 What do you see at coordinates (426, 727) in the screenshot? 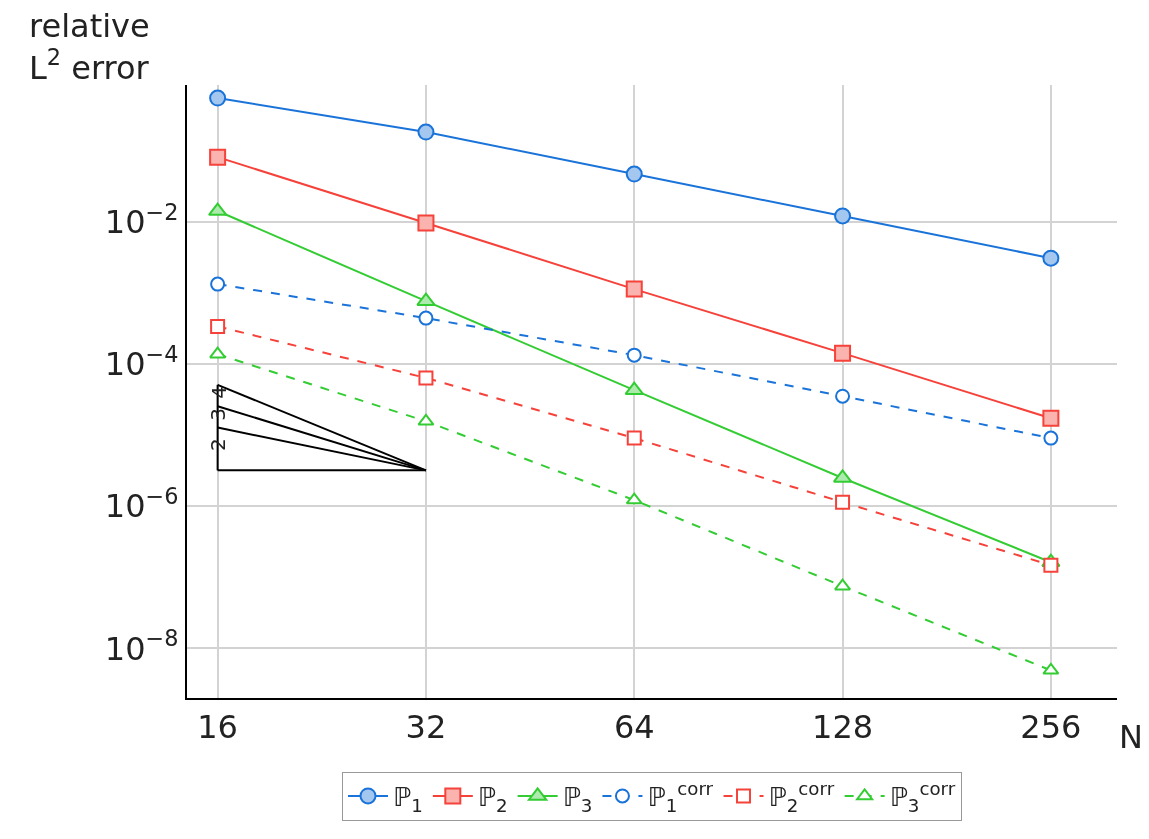
I see `x-tick-label: 32` at bounding box center [426, 727].